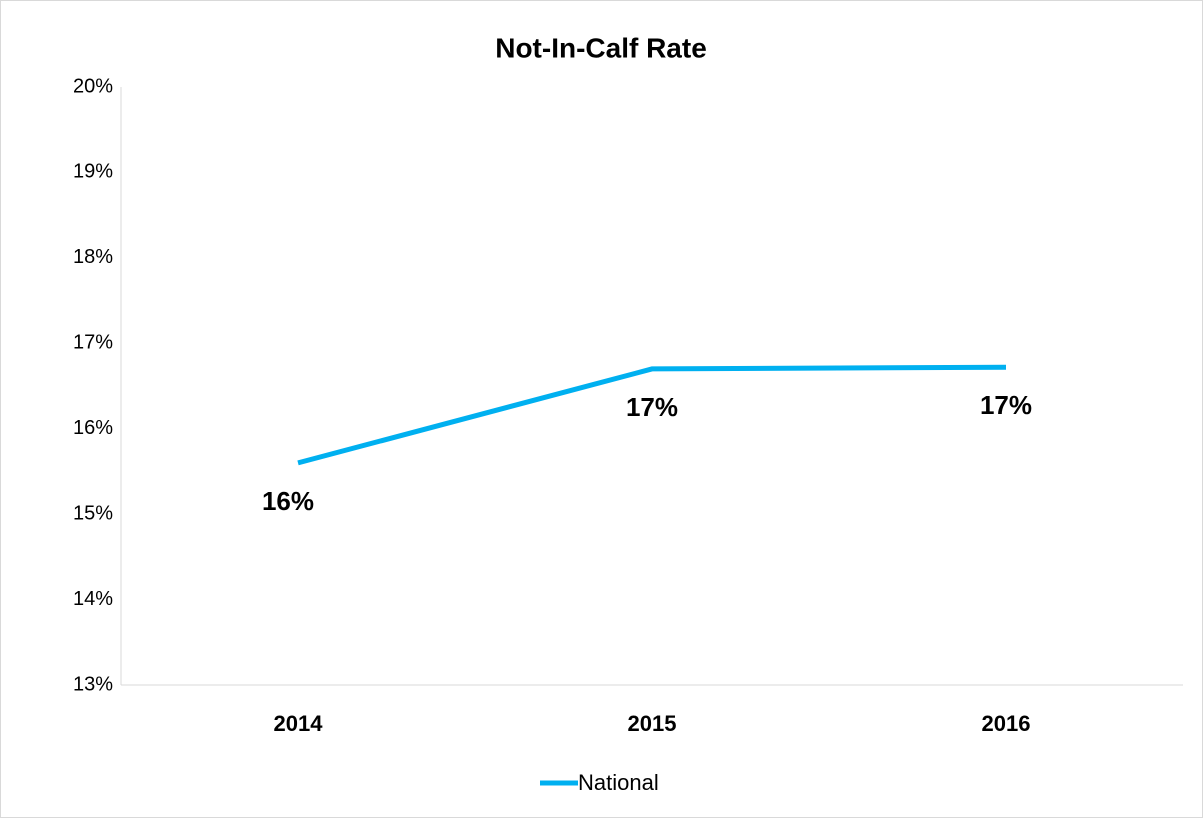  What do you see at coordinates (618, 782) in the screenshot?
I see `legend-label: National` at bounding box center [618, 782].